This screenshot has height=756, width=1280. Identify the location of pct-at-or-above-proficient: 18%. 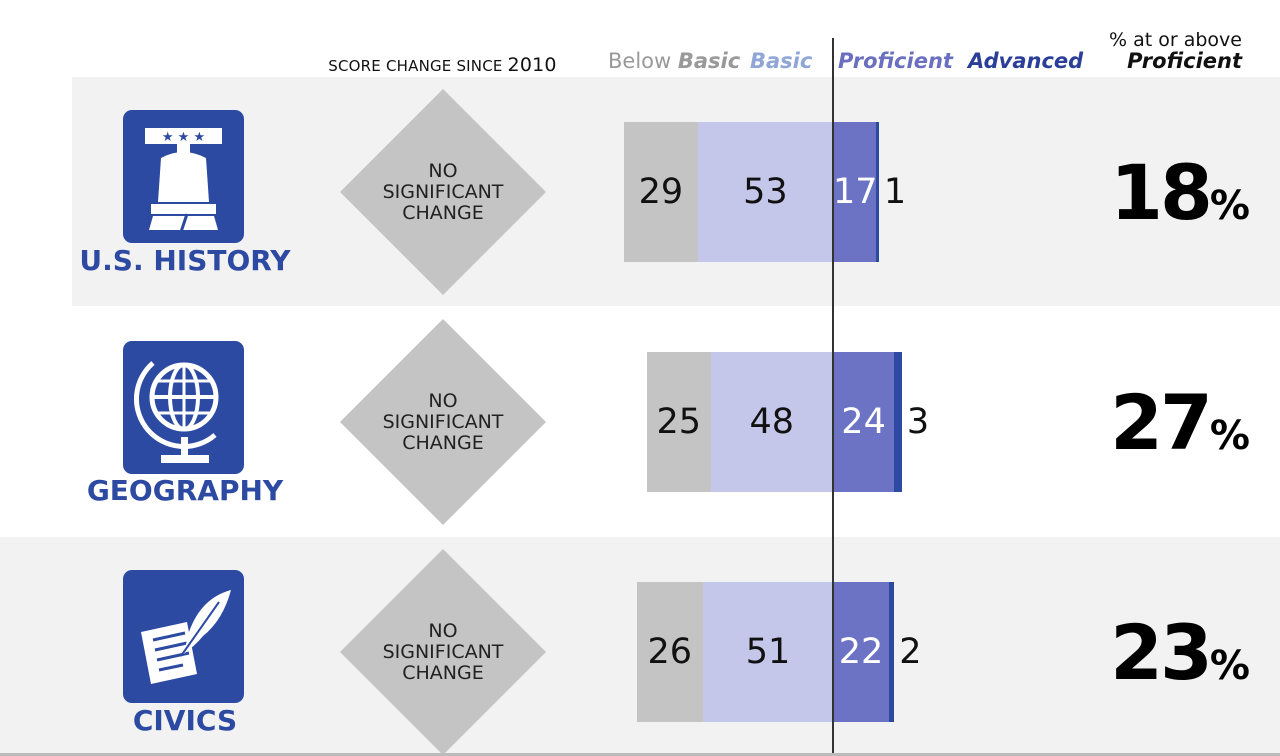
(1155, 192).